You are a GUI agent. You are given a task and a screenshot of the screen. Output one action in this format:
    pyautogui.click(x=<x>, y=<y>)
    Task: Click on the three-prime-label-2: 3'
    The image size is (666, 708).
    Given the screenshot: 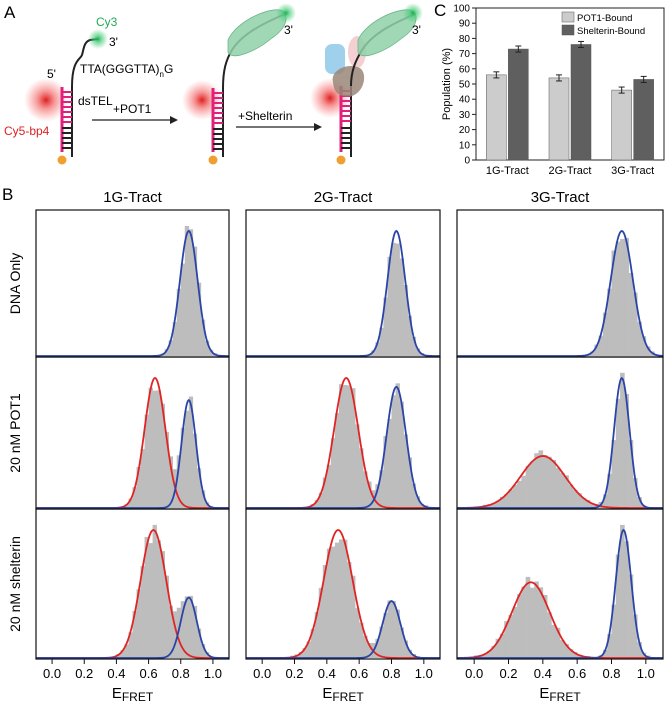 What is the action you would take?
    pyautogui.click(x=288, y=30)
    